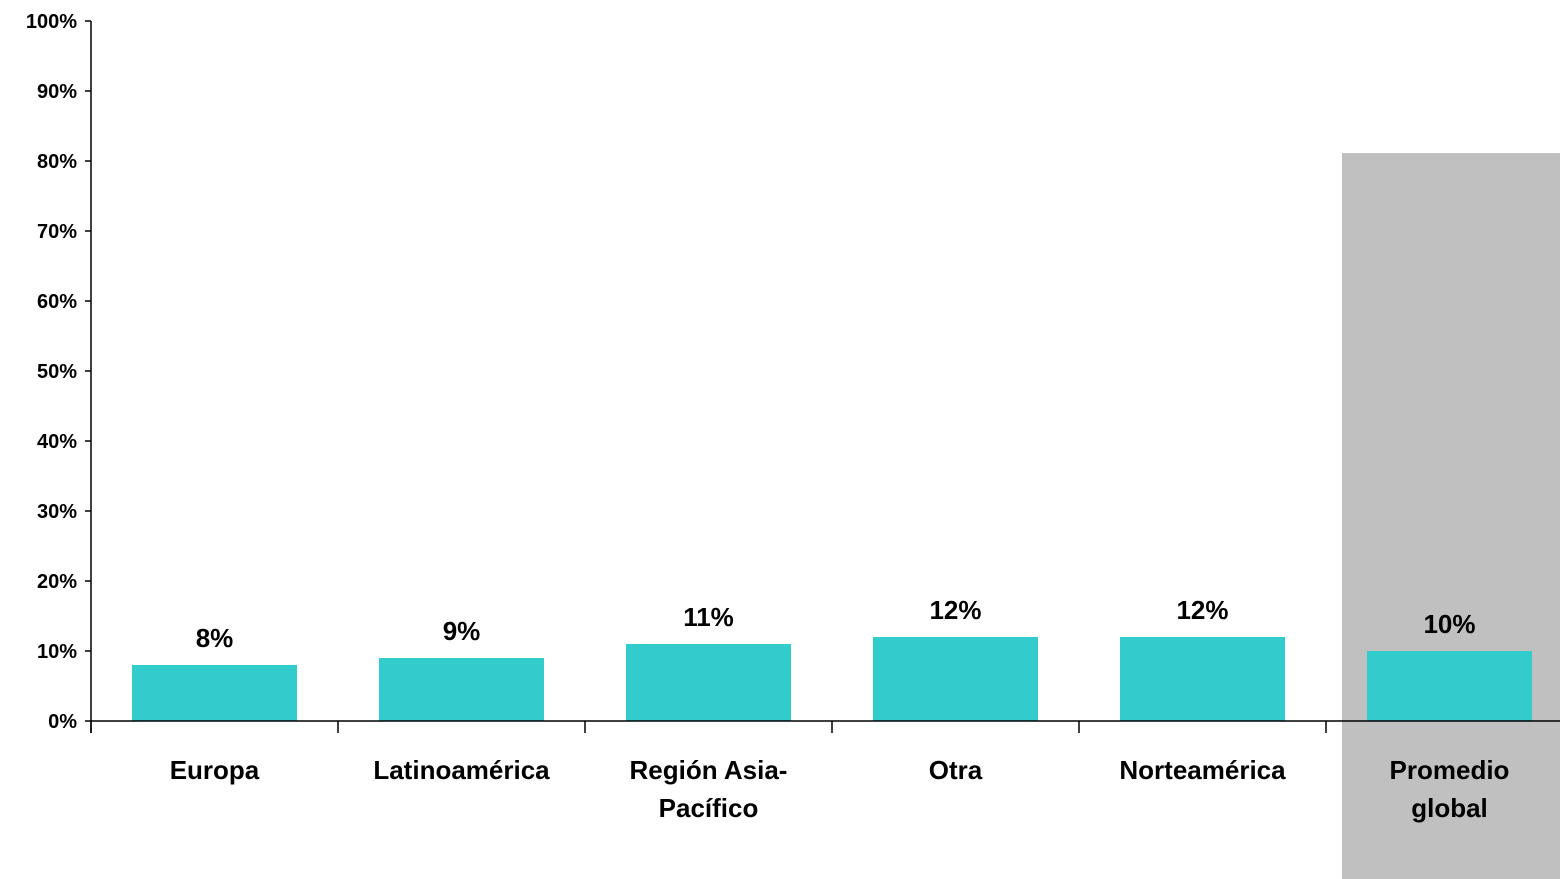 This screenshot has height=879, width=1560. I want to click on data-label-2: 11%, so click(708, 617).